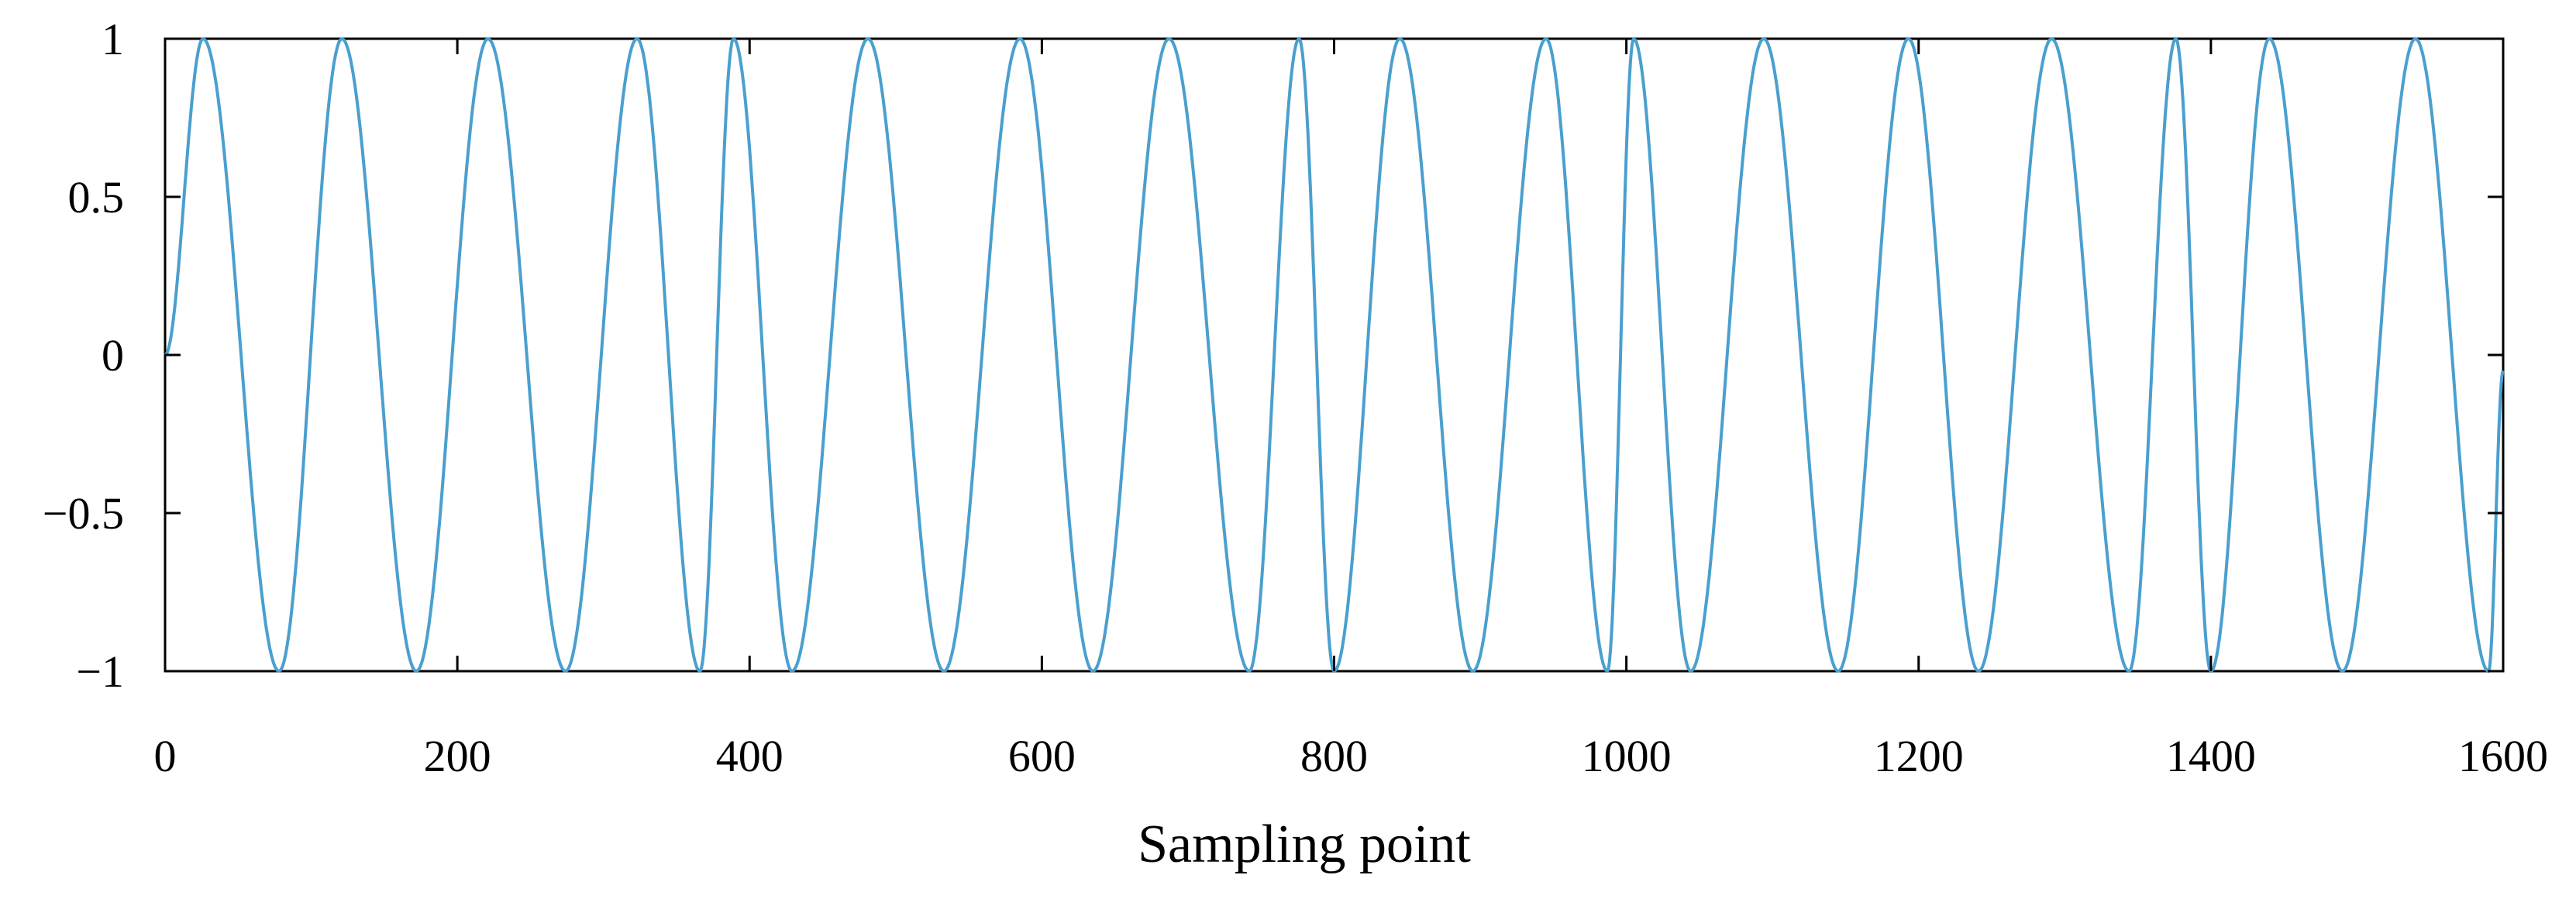 This screenshot has height=906, width=2576. Describe the element at coordinates (83, 513) in the screenshot. I see `y-tick-label: −0.5` at that location.